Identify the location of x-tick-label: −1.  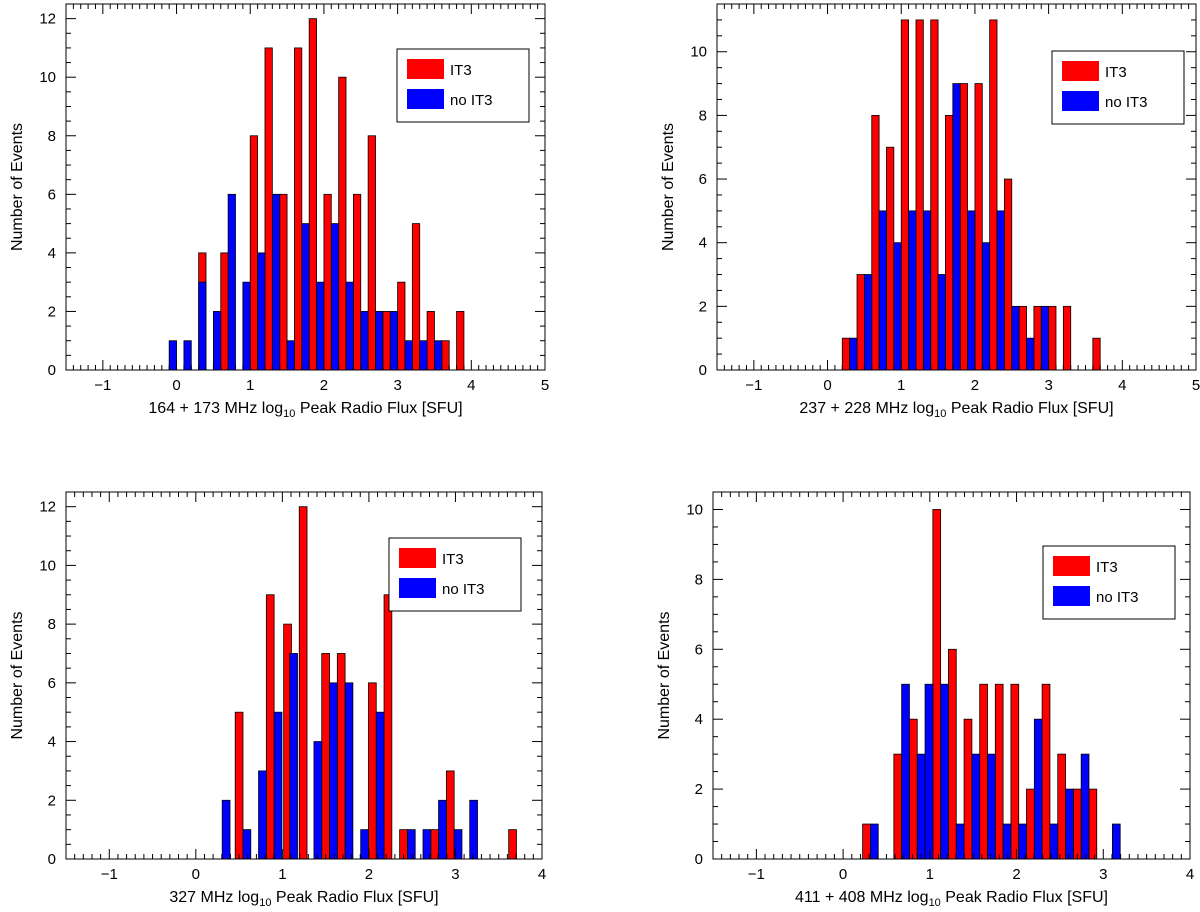
(109, 874).